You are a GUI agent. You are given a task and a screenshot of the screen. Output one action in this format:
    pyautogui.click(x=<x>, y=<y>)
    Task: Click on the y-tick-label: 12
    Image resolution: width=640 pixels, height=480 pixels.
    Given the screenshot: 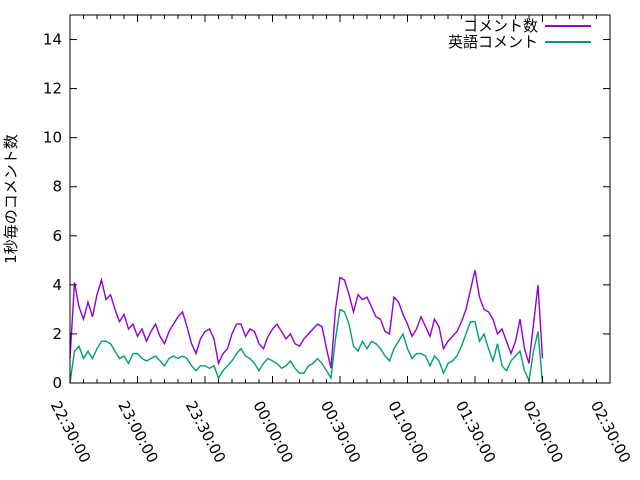 What is the action you would take?
    pyautogui.click(x=52, y=89)
    